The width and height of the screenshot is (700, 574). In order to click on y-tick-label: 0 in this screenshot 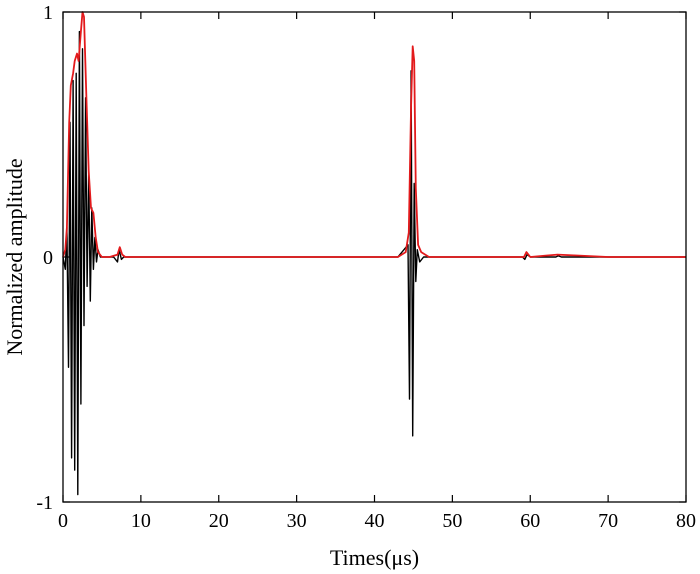, I will do `click(48, 258)`.